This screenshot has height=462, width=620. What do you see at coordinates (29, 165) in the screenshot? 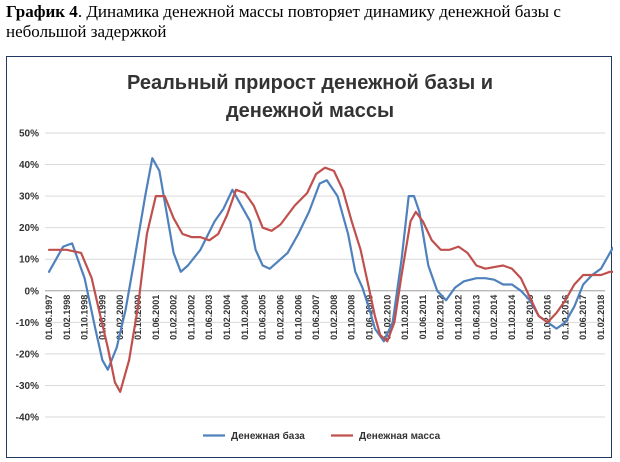
I see `y-tick-label: 40%` at bounding box center [29, 165].